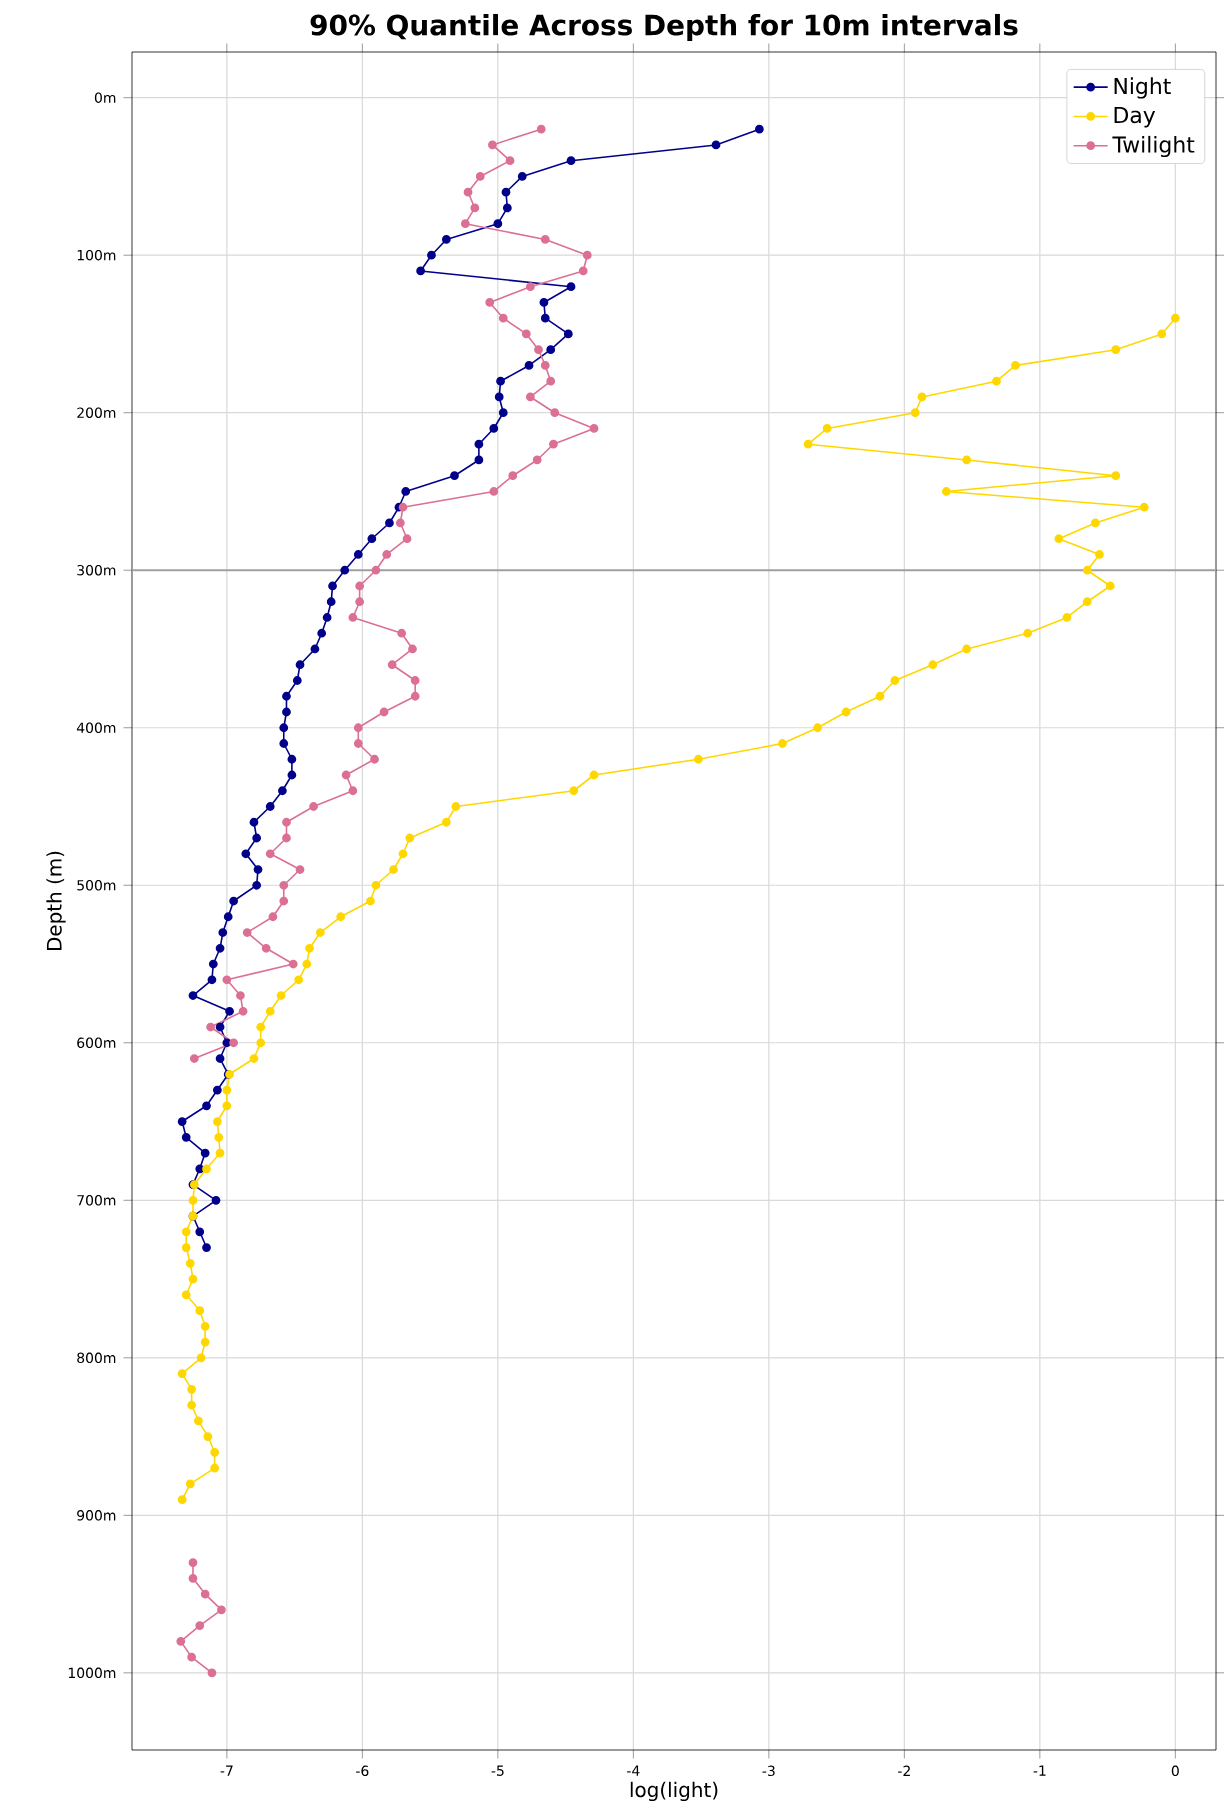  Describe the element at coordinates (1153, 146) in the screenshot. I see `legend-label: Twilight` at that location.